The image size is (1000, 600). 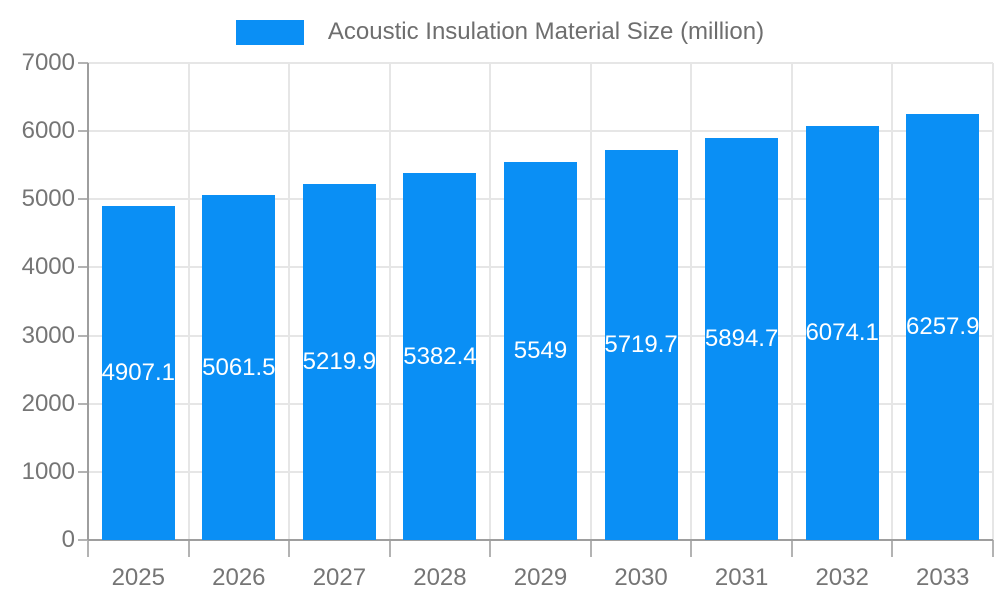 I want to click on bar: 5894.7, so click(x=741, y=339).